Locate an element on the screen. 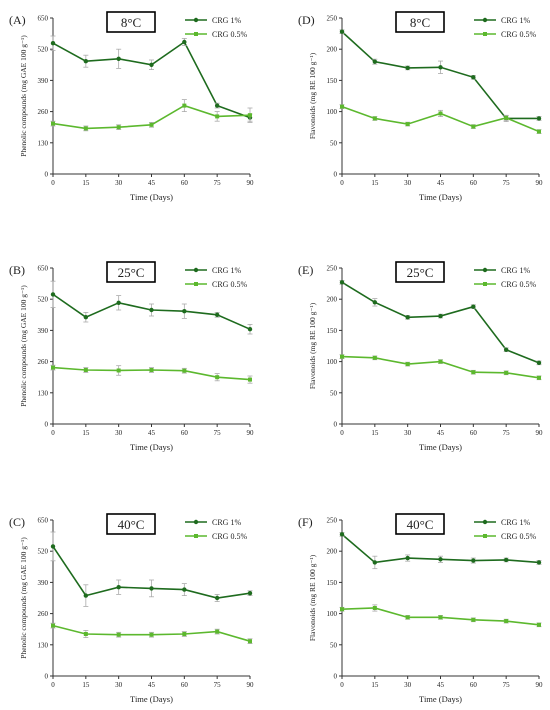  x-tick-label: 30 is located at coordinates (119, 685).